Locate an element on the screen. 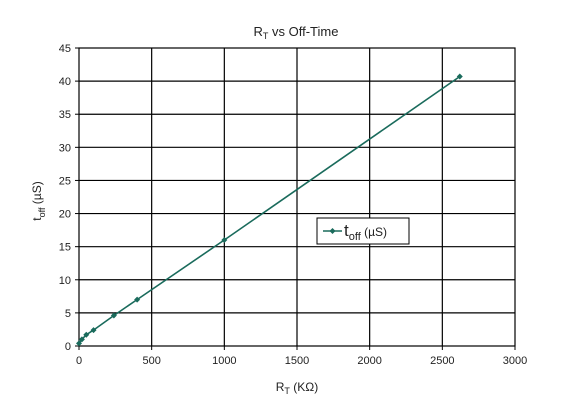 The height and width of the screenshot is (418, 563). x-tick-labels: 0 500 1000 1500 2000 2500 3000 is located at coordinates (301, 361).